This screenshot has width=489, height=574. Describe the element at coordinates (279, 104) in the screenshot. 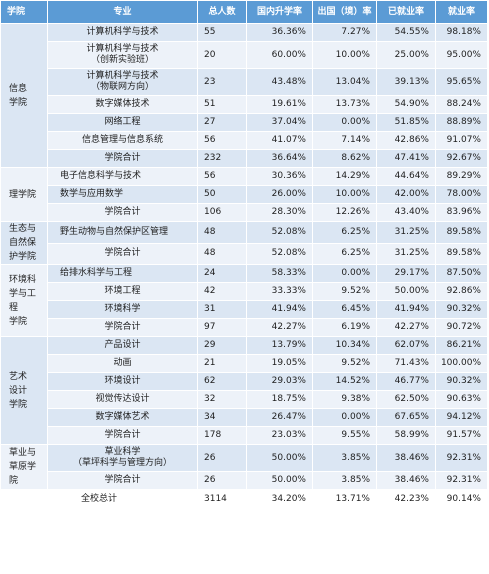

I see `domestic-rate-cell: 19.61%` at that location.